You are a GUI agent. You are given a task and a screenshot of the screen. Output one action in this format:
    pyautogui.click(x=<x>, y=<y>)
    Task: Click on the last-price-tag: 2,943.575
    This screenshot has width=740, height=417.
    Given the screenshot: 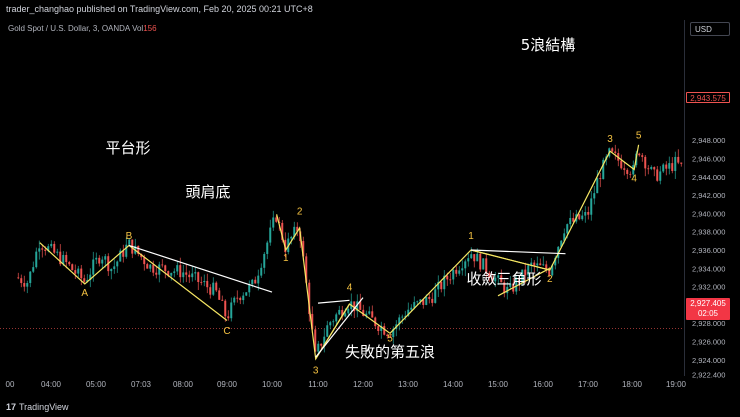 What is the action you would take?
    pyautogui.click(x=708, y=97)
    